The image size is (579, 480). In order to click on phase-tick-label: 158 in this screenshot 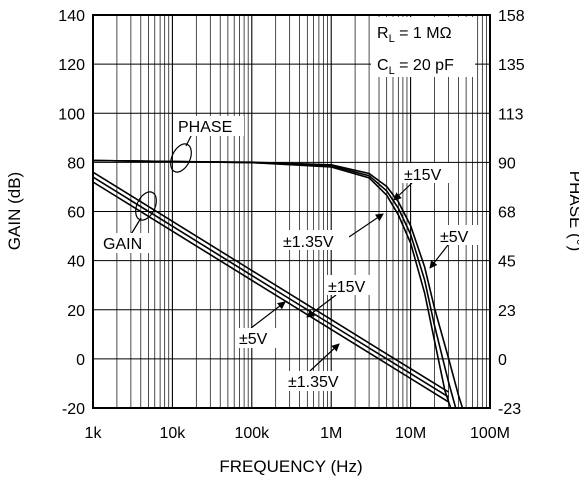, I will do `click(511, 16)`.